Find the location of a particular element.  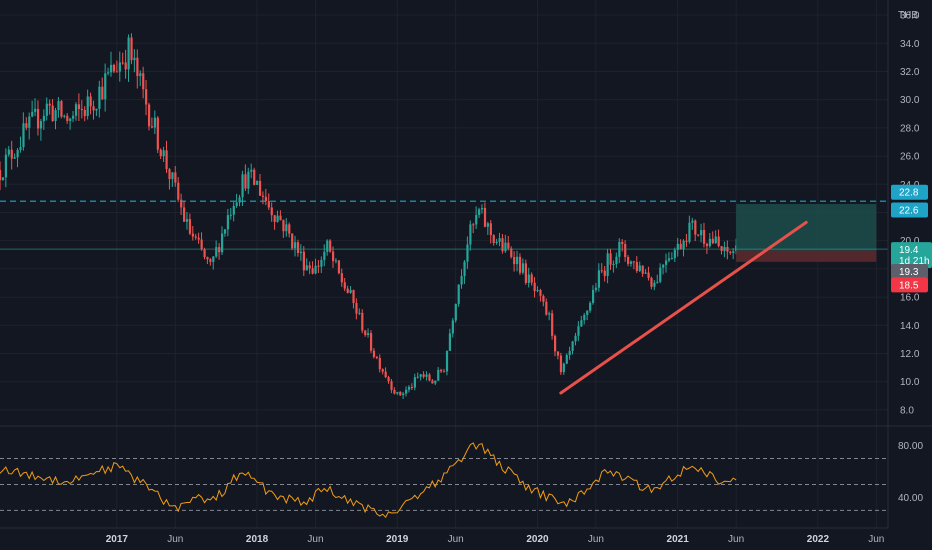

y-tick-label: 30.0 is located at coordinates (910, 100).